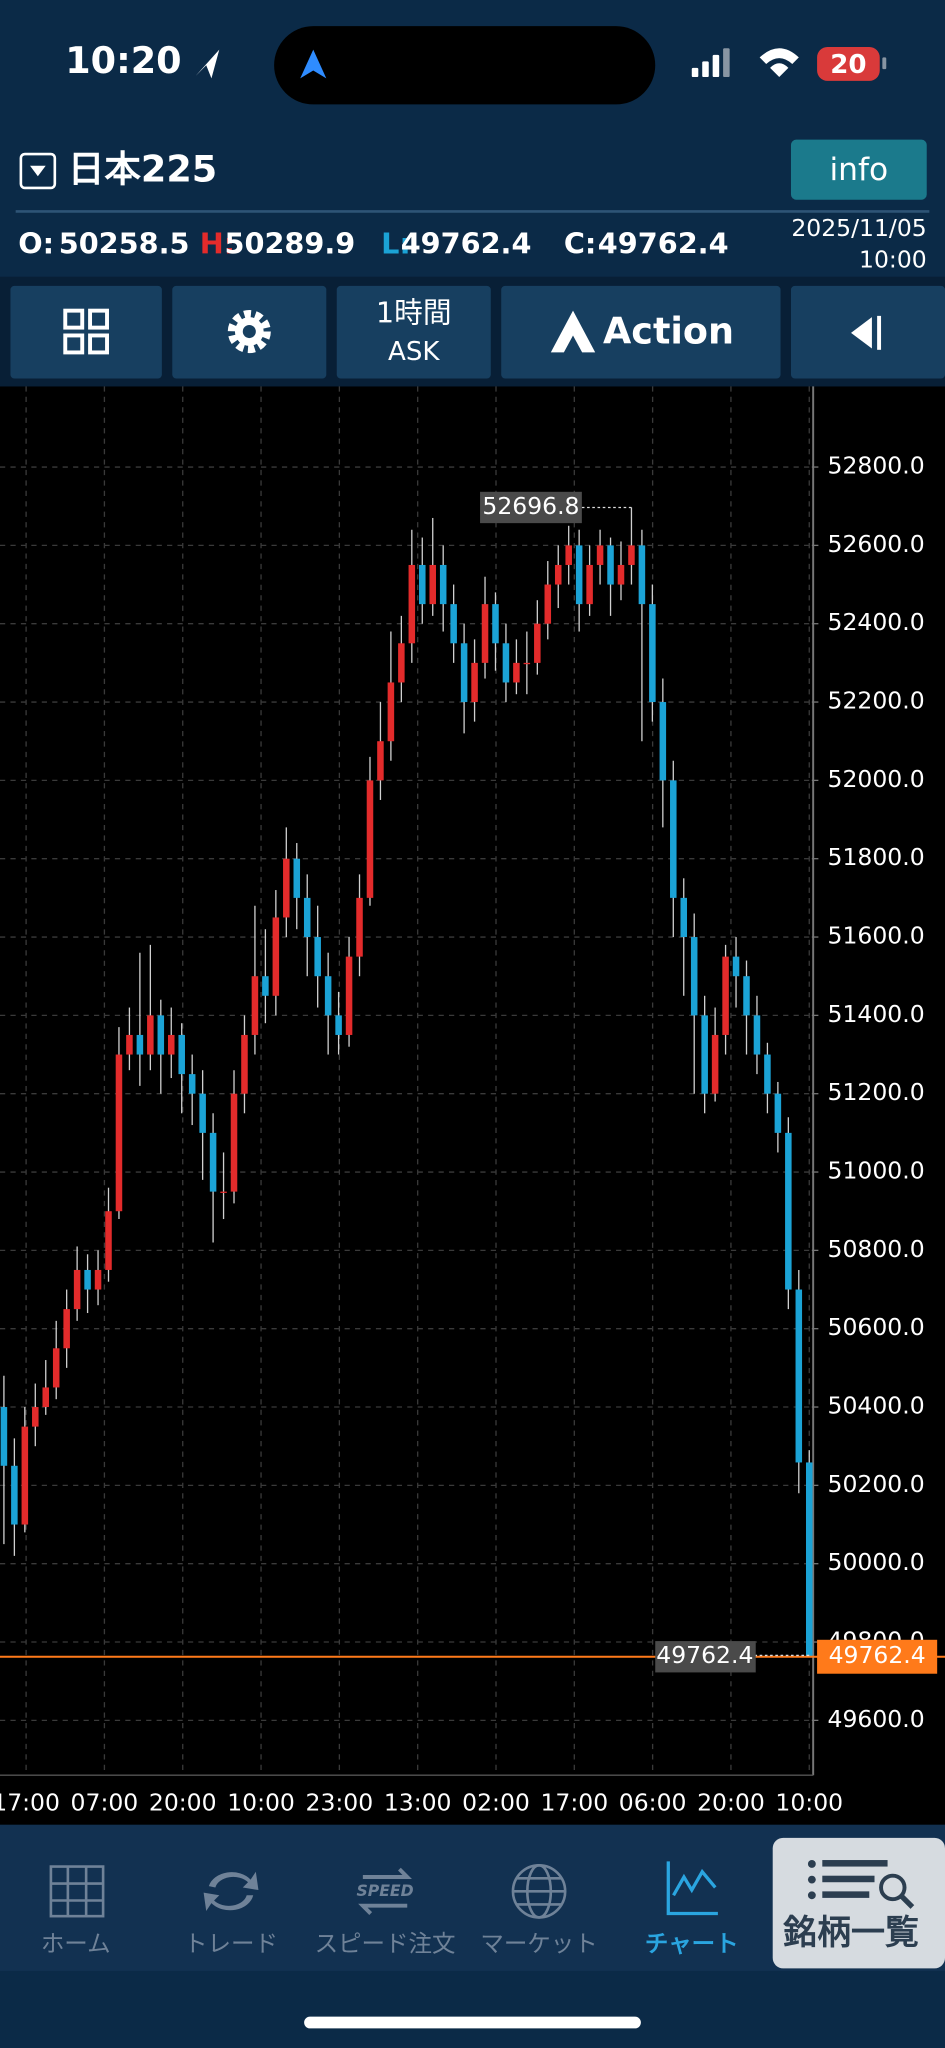 This screenshot has width=945, height=2048. What do you see at coordinates (580, 243) in the screenshot?
I see `close-label: C:` at bounding box center [580, 243].